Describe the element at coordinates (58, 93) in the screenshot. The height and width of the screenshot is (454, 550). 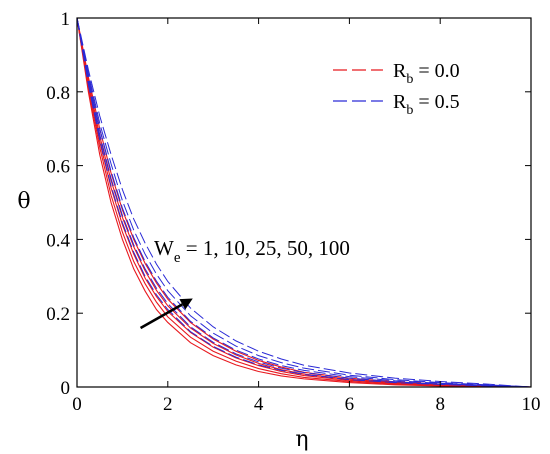
I see `y-tick-label: 0.8` at that location.